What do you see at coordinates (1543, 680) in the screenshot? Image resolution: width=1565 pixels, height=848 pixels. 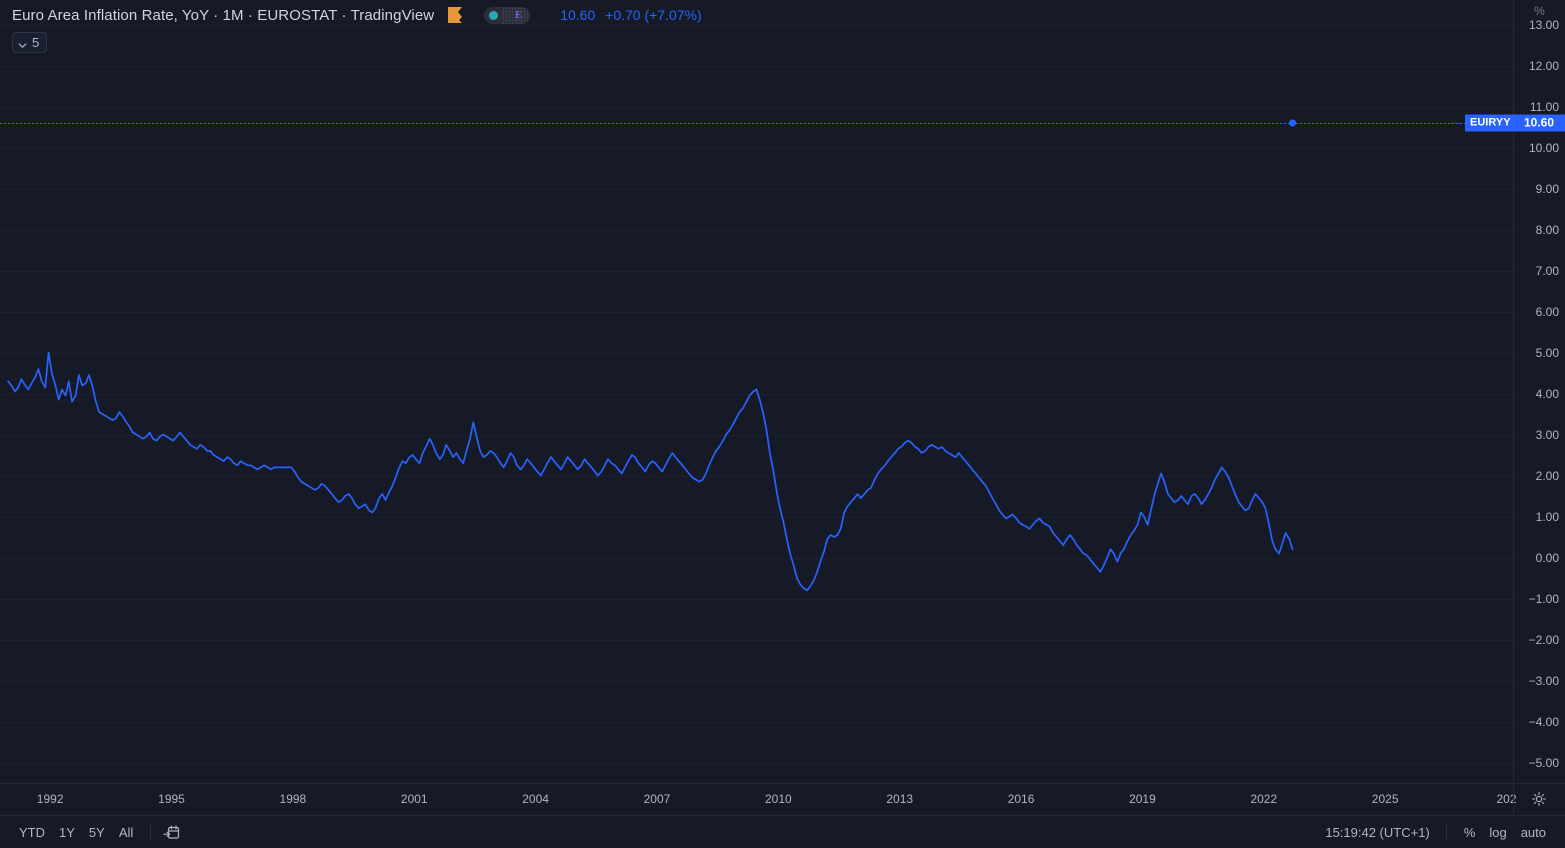 I see `price-axis-tick: −3.00` at bounding box center [1543, 680].